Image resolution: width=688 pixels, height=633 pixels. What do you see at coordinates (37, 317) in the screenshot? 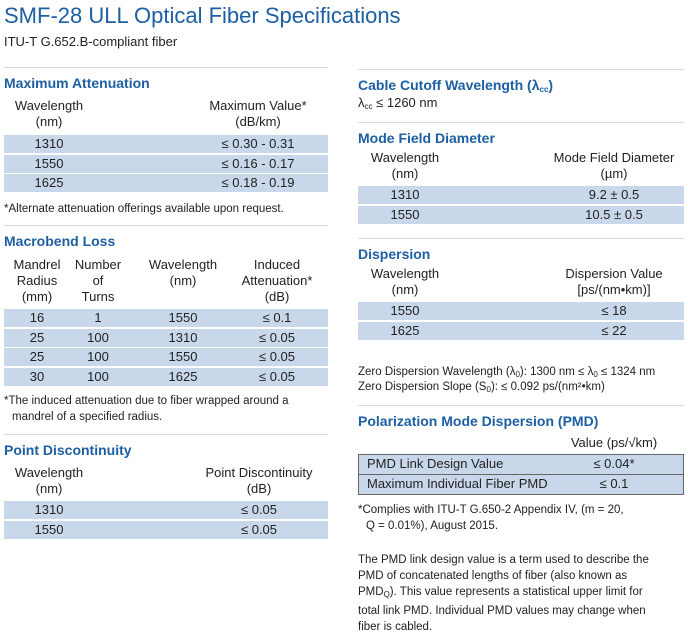
I see `table-cell: 16` at bounding box center [37, 317].